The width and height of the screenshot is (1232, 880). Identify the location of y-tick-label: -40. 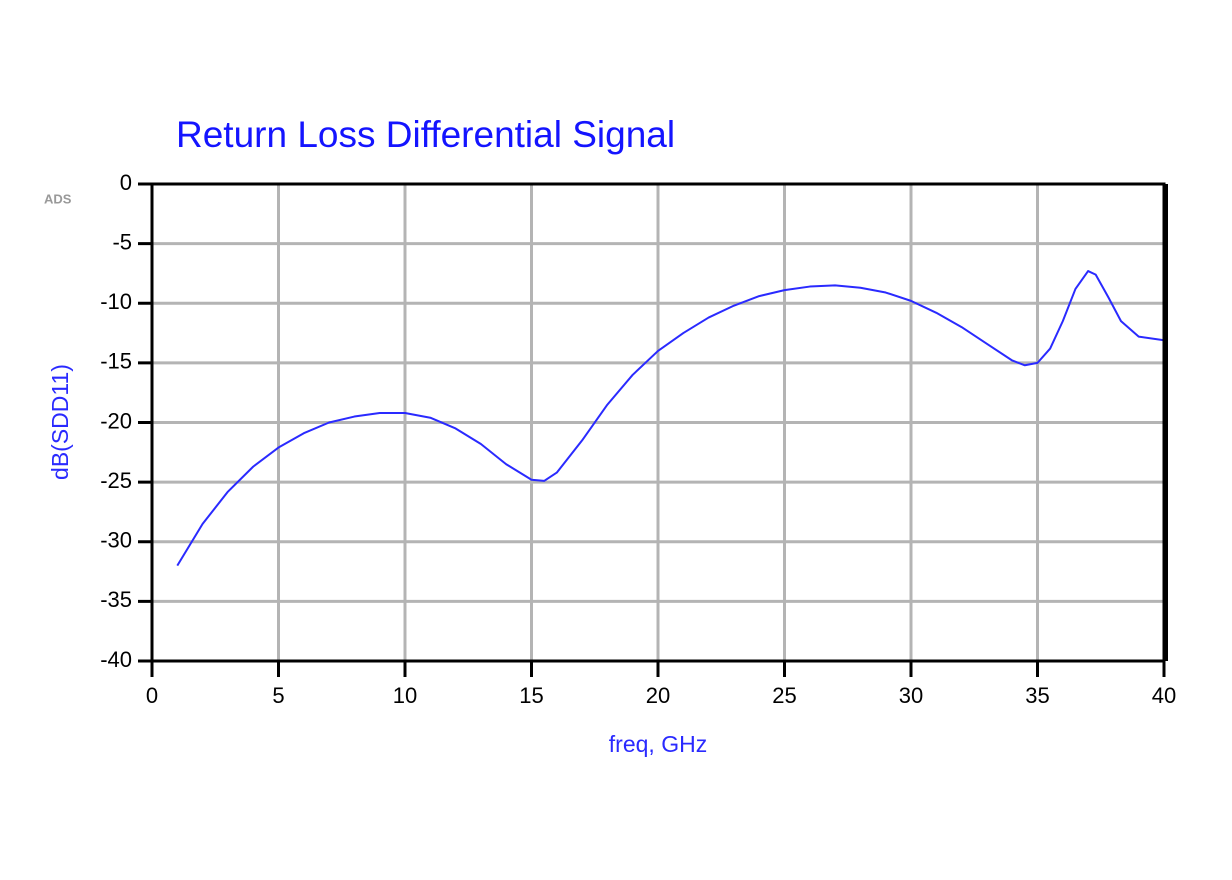
(116, 659).